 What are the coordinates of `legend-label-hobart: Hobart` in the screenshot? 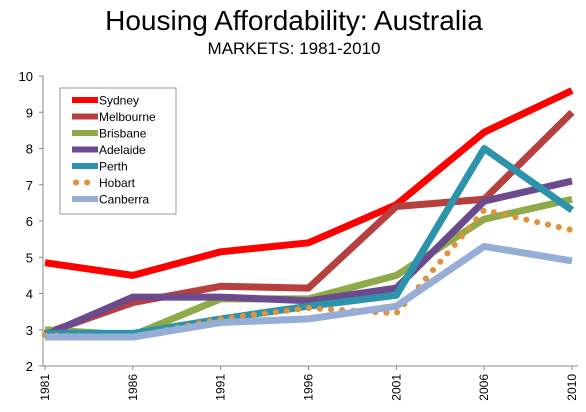 It's located at (117, 183).